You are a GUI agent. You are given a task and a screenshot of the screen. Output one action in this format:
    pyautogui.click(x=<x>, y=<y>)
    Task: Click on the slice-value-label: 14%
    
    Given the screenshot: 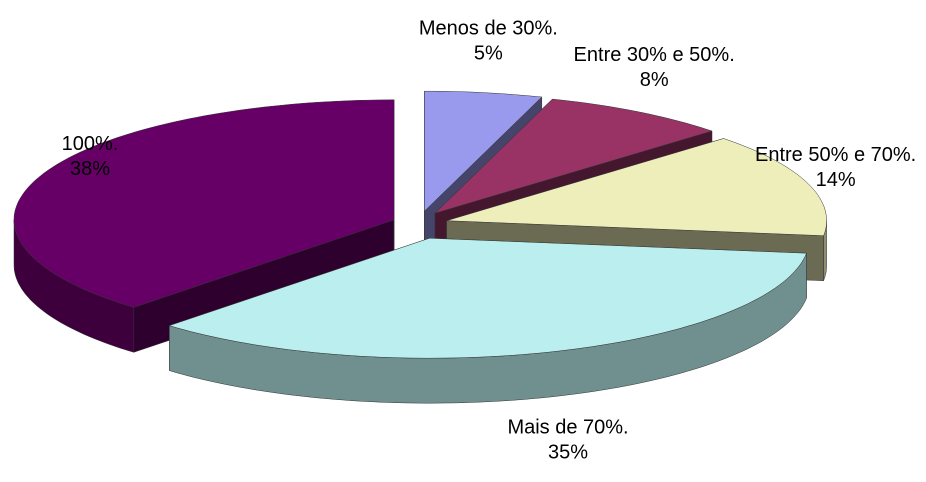 What is the action you would take?
    pyautogui.click(x=836, y=180)
    